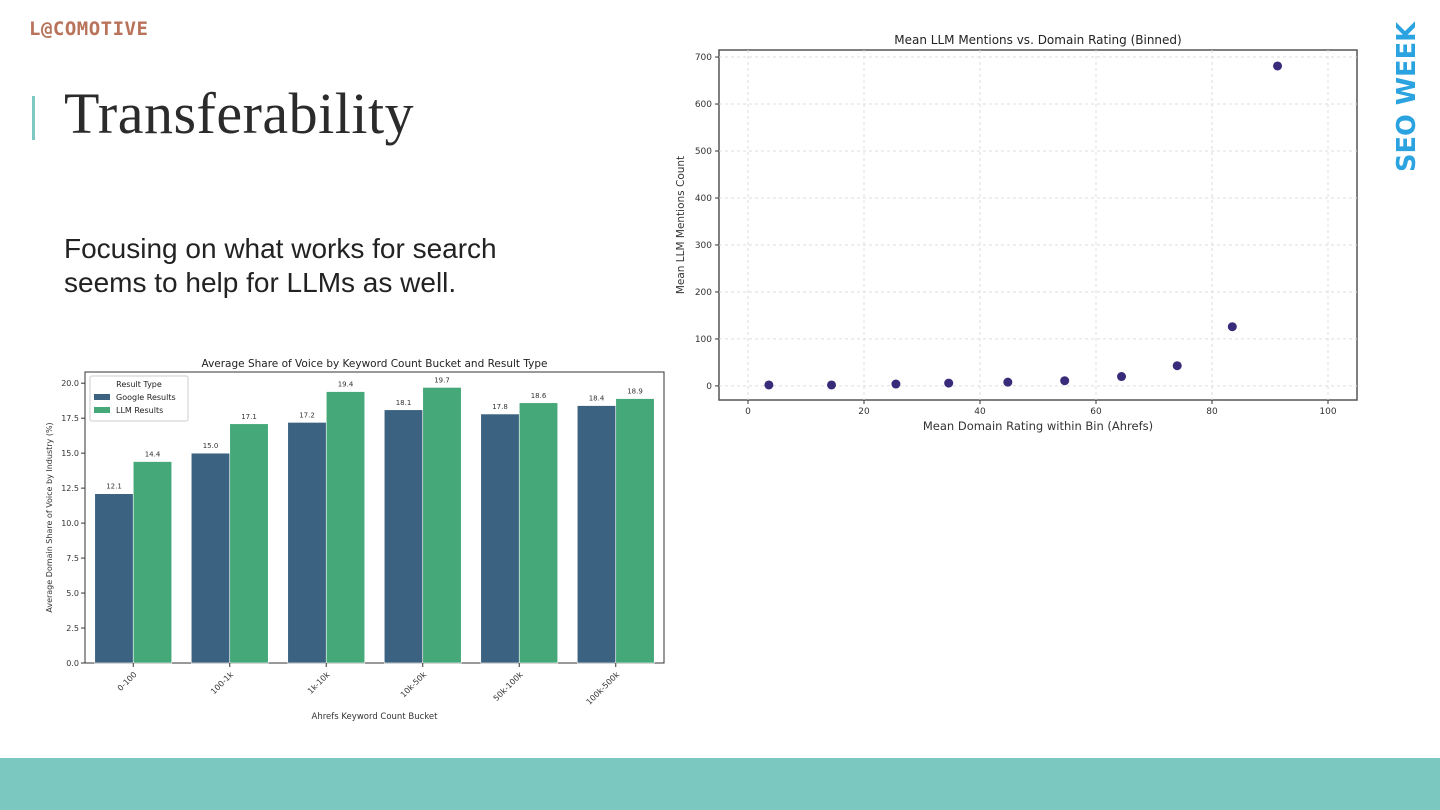  Describe the element at coordinates (508, 686) in the screenshot. I see `x-tick-label: 50k-100k` at that location.